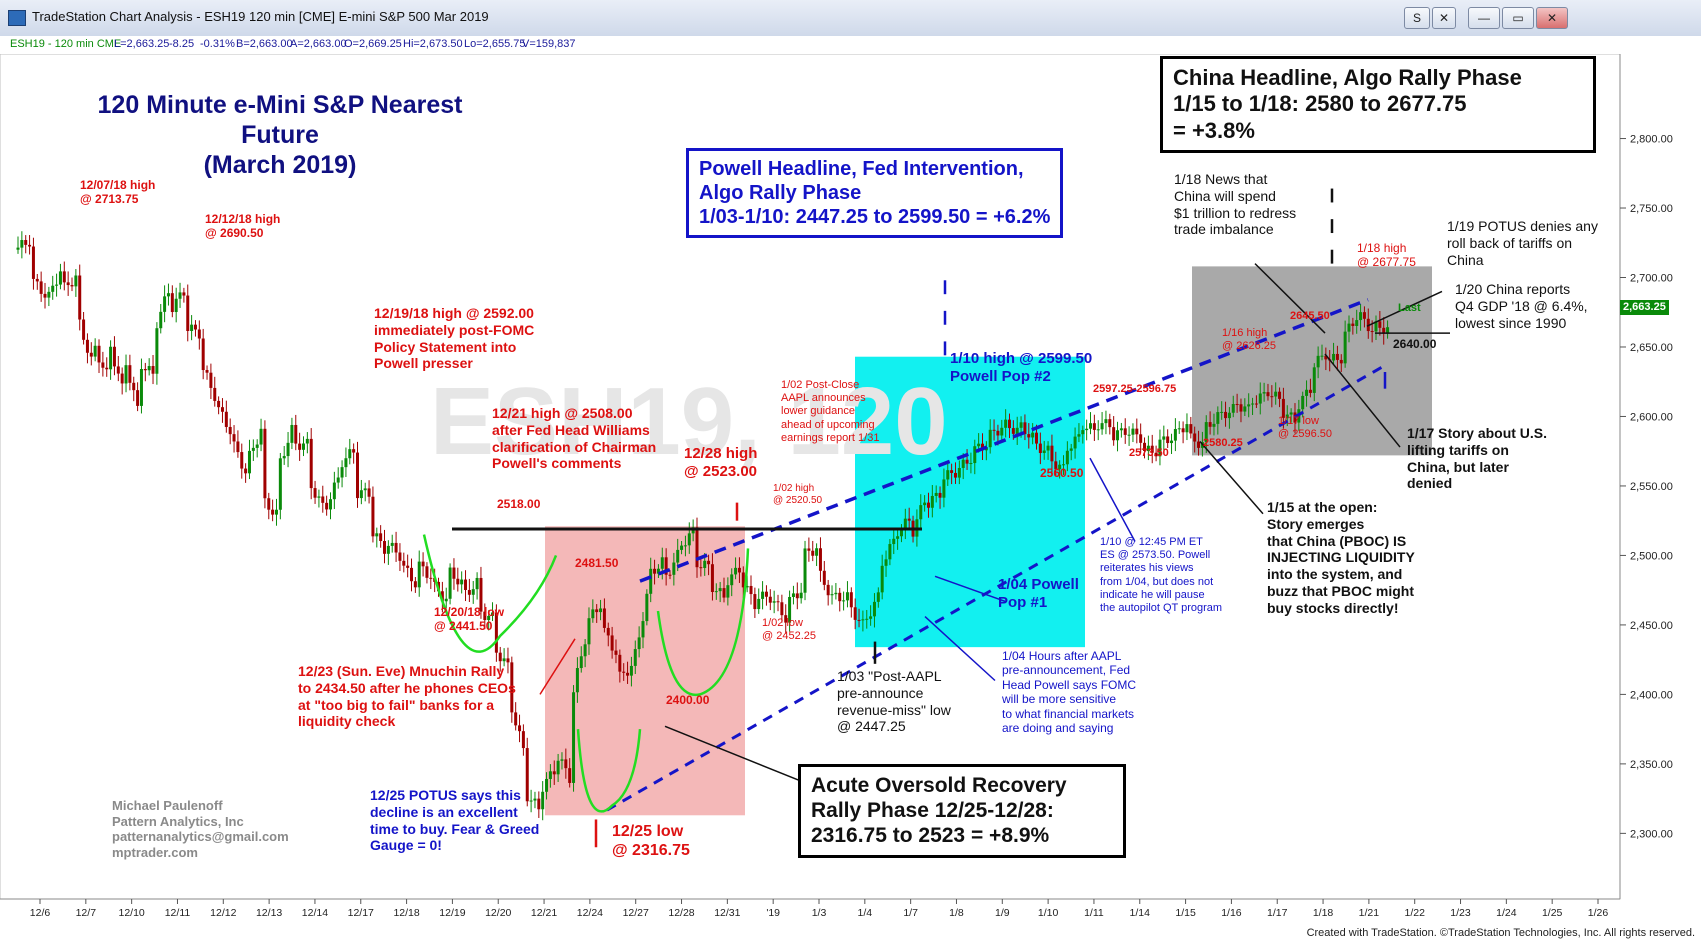 The height and width of the screenshot is (941, 1701). What do you see at coordinates (1444, 18) in the screenshot?
I see `close-chart-icon: ✕` at bounding box center [1444, 18].